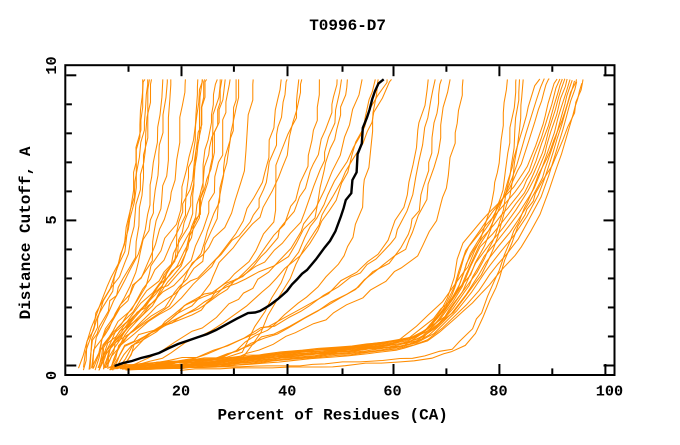  What do you see at coordinates (392, 392) in the screenshot?
I see `svg-text: 60` at bounding box center [392, 392].